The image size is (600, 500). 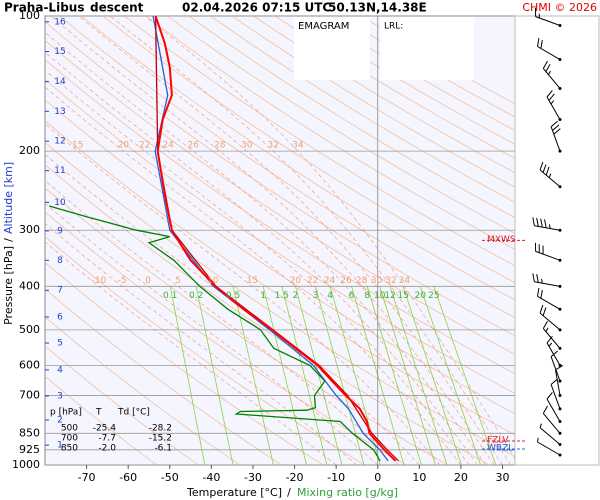 What do you see at coordinates (69, 429) in the screenshot?
I see `table-cell: 500` at bounding box center [69, 429].